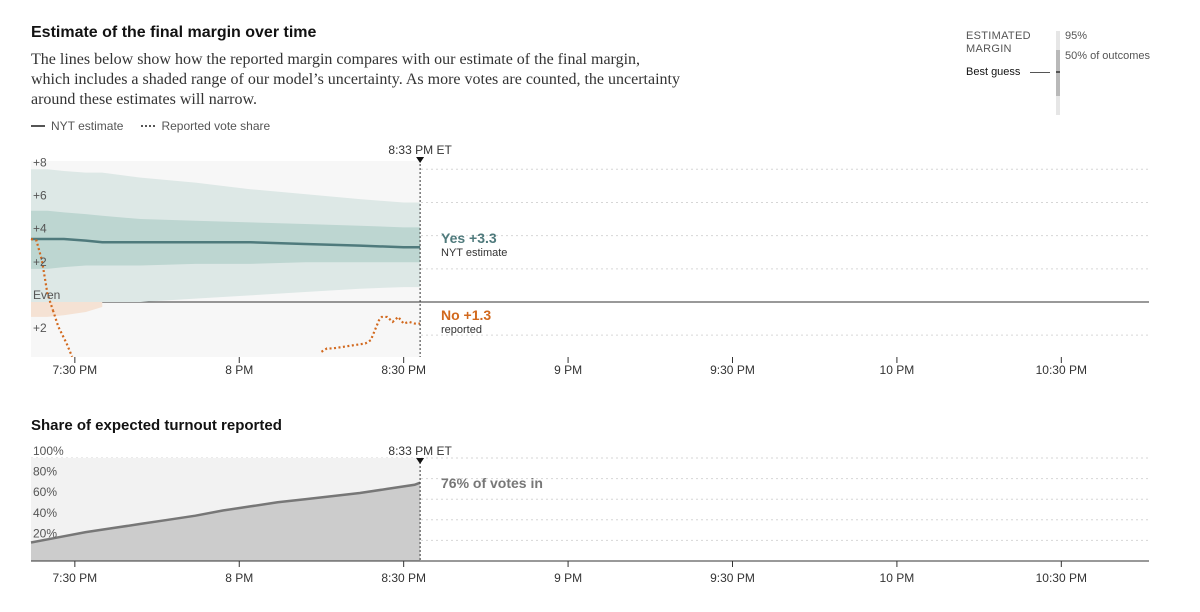 This screenshot has width=1200, height=612. I want to click on turnout-y-tick-label: 60%, so click(45, 492).